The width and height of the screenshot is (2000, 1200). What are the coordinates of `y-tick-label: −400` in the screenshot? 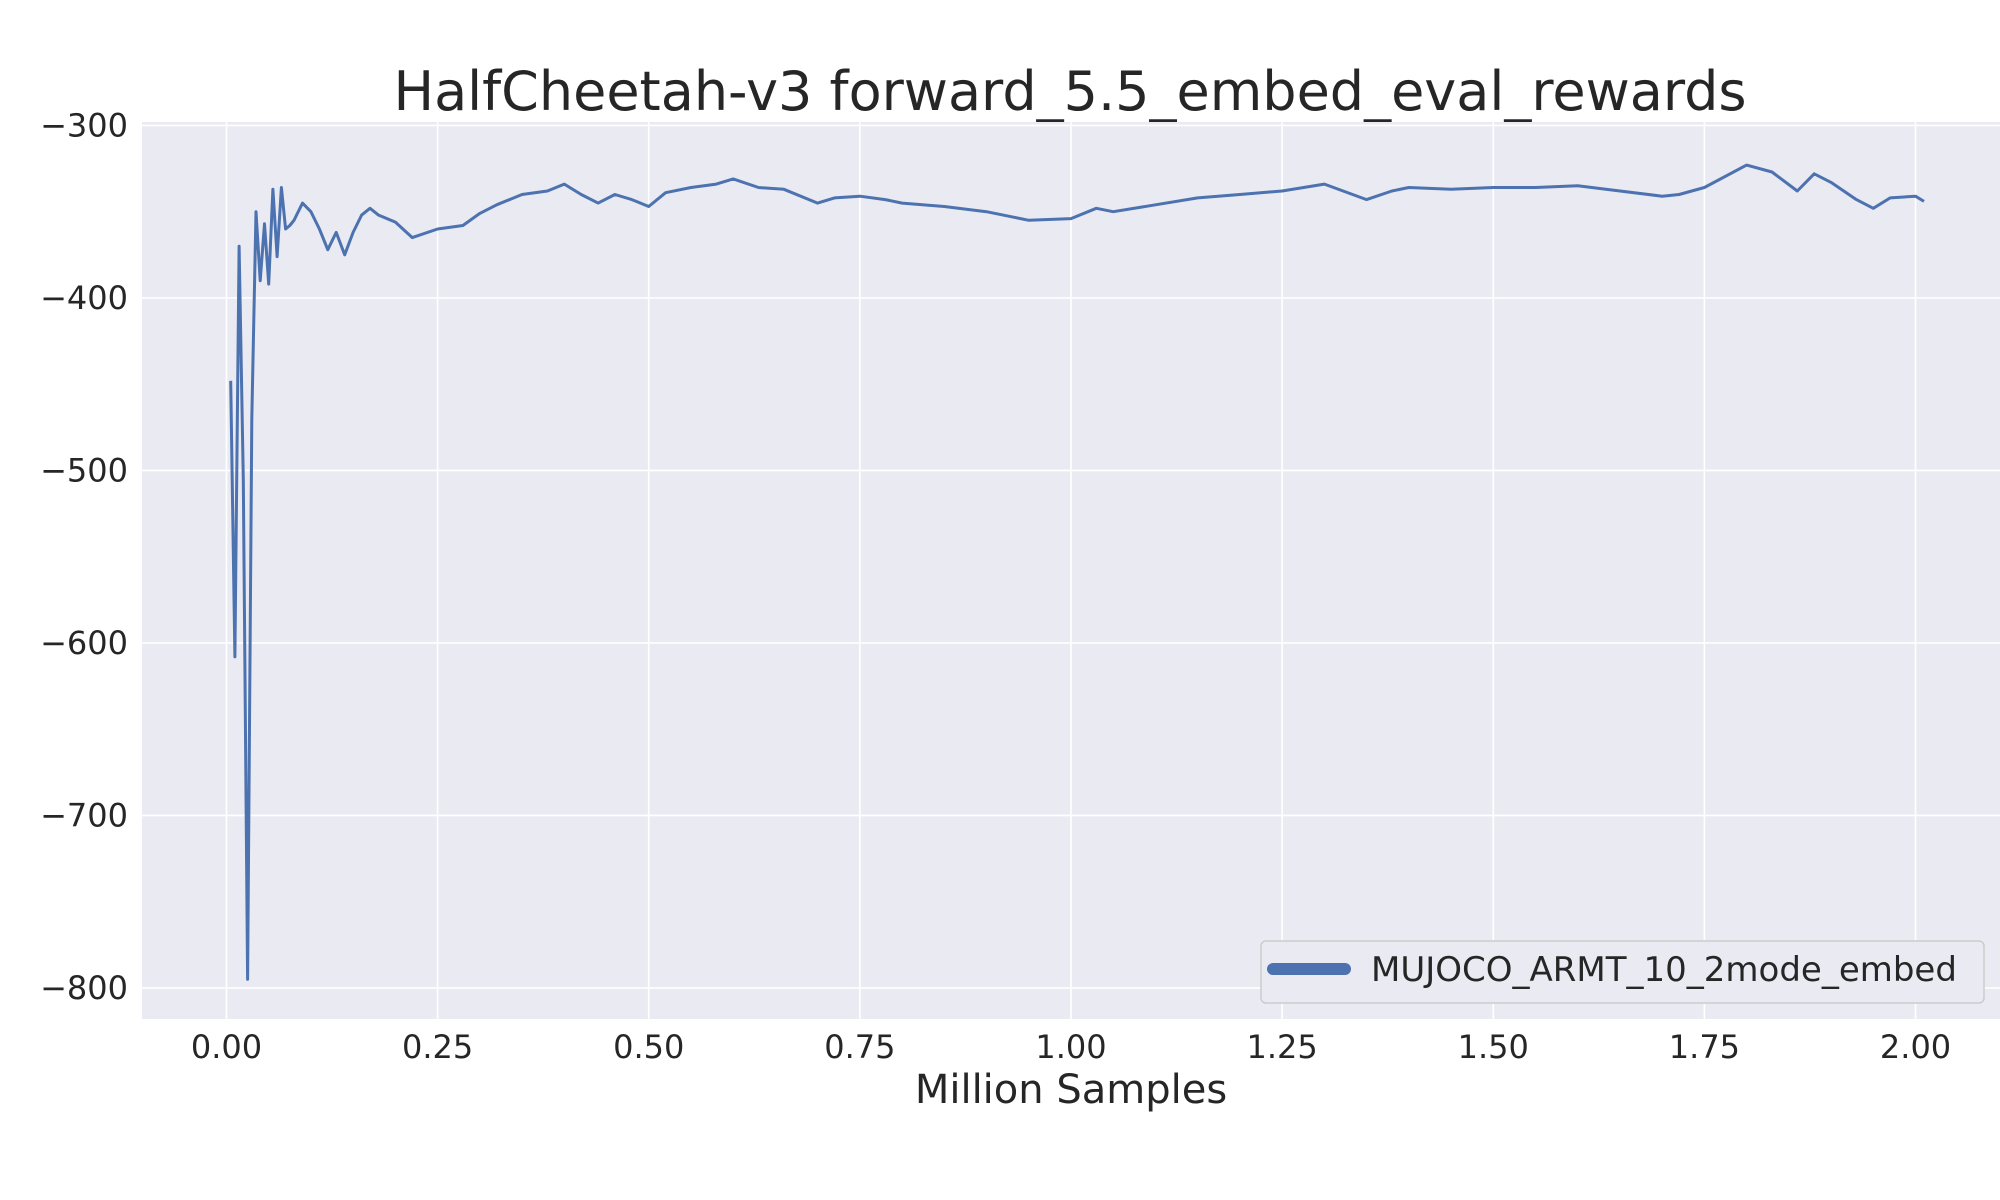 It's located at (84, 298).